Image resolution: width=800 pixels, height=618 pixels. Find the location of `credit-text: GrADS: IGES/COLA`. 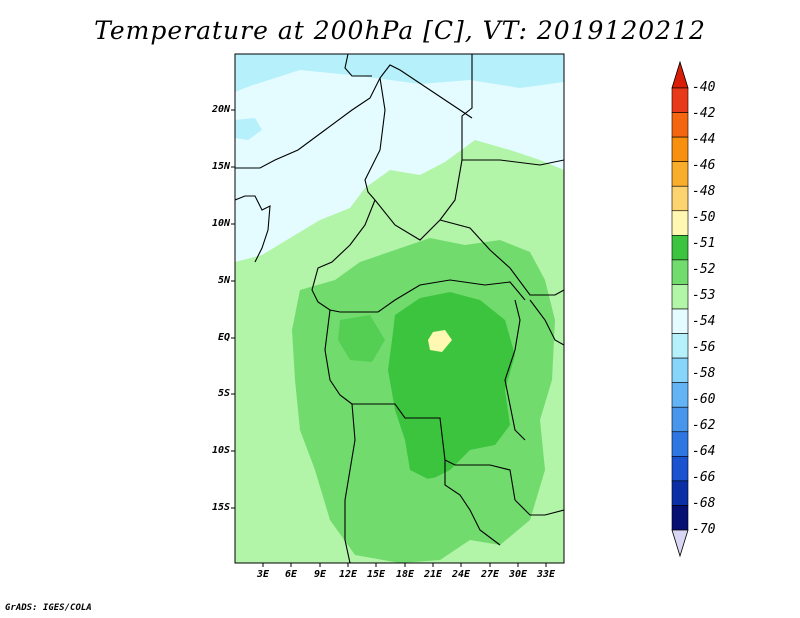

credit-text: GrADS: IGES/COLA is located at coordinates (48, 608).